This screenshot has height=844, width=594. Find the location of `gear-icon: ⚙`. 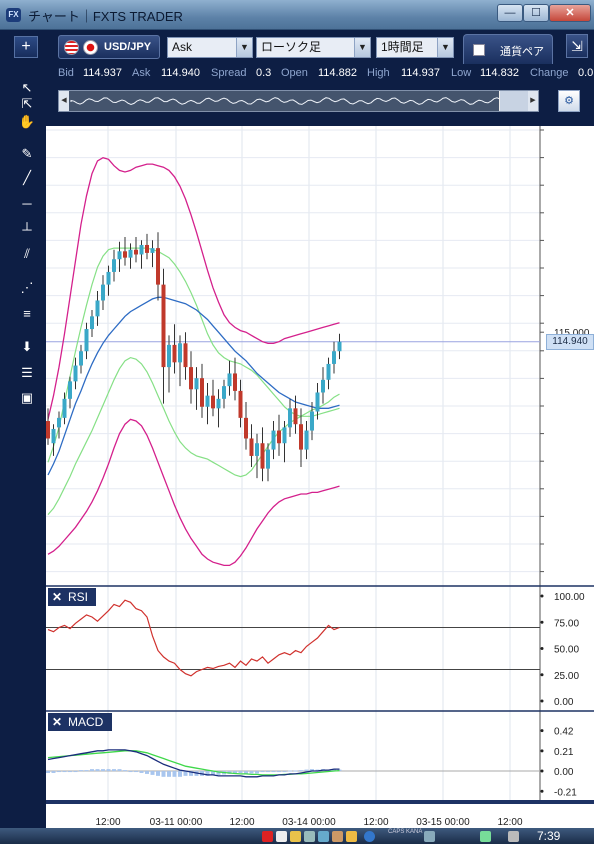

gear-icon: ⚙ is located at coordinates (569, 101).